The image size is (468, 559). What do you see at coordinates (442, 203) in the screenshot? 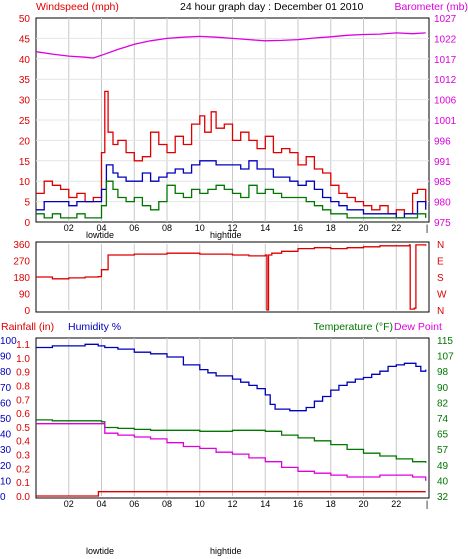
I see `y-tick-label: 980` at bounding box center [442, 203].